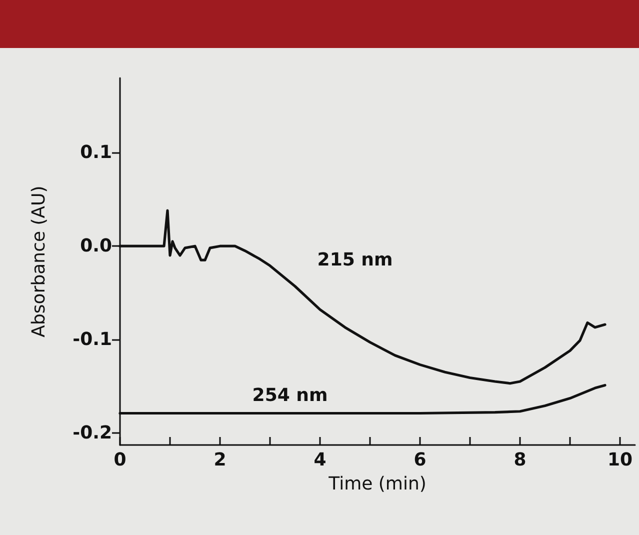 This screenshot has width=639, height=535. I want to click on x-tick-label: 2, so click(220, 460).